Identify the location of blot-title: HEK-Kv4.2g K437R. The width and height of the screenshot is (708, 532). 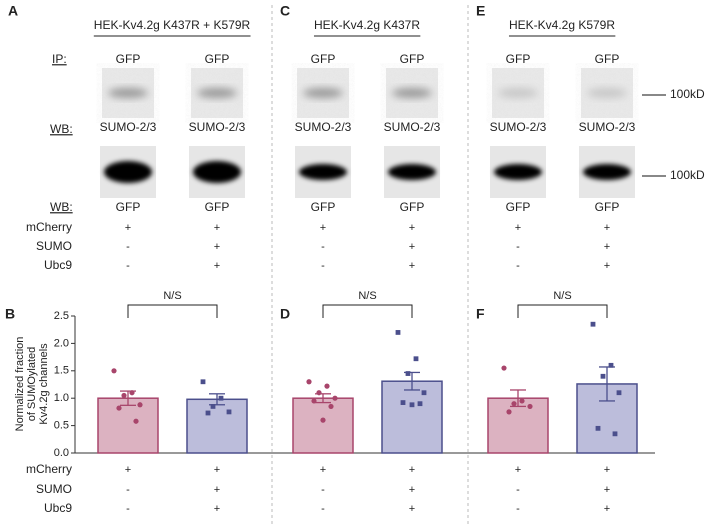
(367, 25).